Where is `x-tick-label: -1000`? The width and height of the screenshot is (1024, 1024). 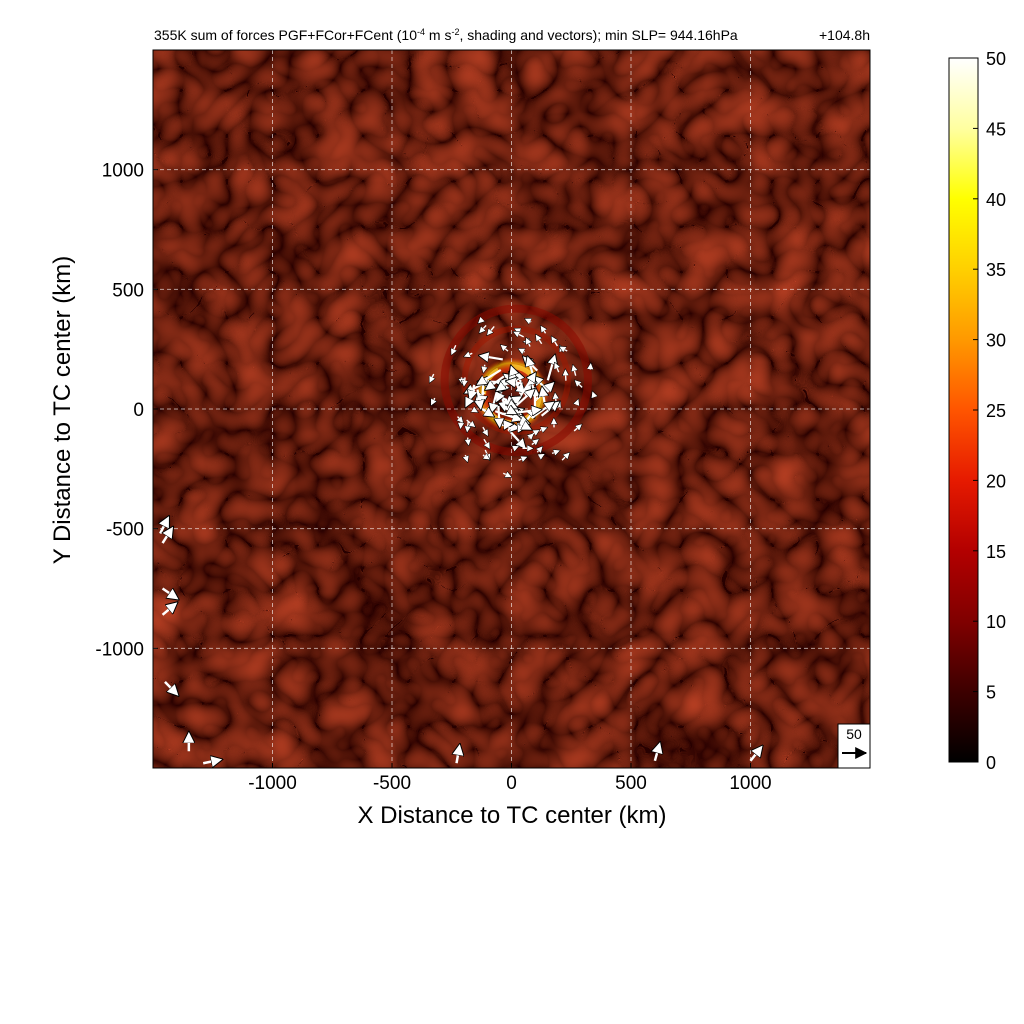 x-tick-label: -1000 is located at coordinates (272, 783).